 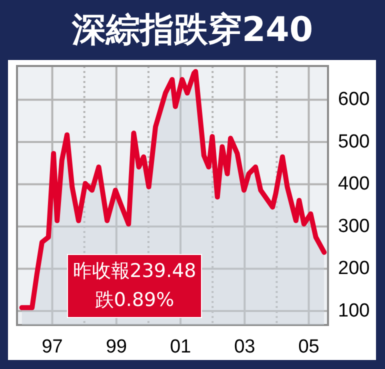 What do you see at coordinates (354, 269) in the screenshot?
I see `y-tick-label: 200` at bounding box center [354, 269].